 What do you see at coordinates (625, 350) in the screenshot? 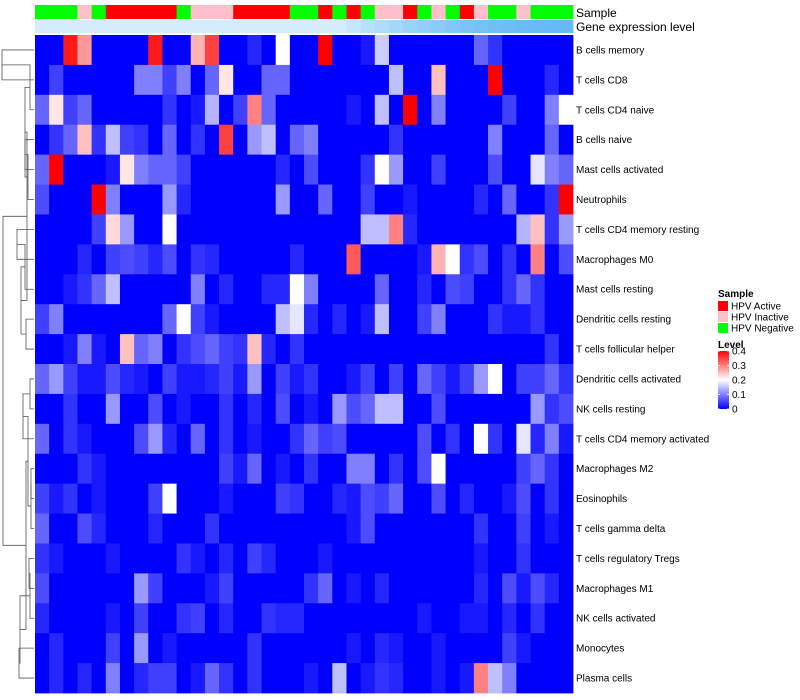
I see `row-label: T cells follicular helper` at bounding box center [625, 350].